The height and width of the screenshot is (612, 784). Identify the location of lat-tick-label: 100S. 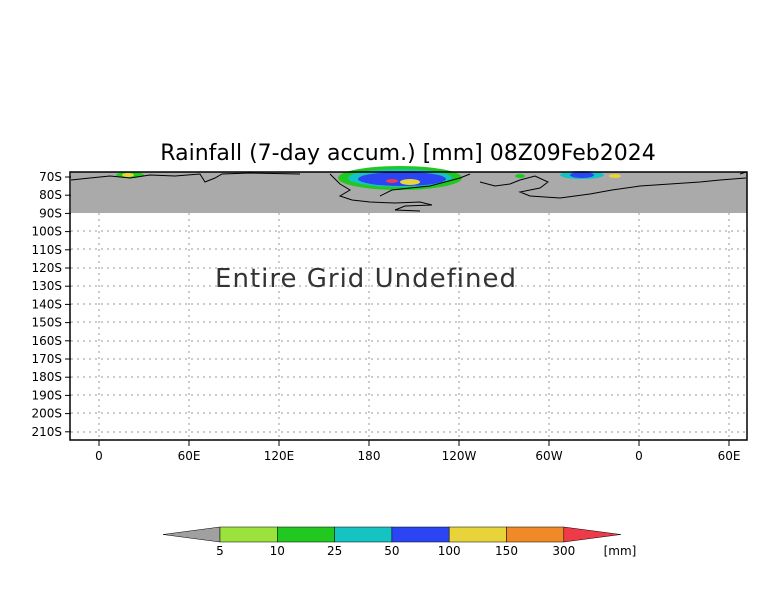
(46, 232).